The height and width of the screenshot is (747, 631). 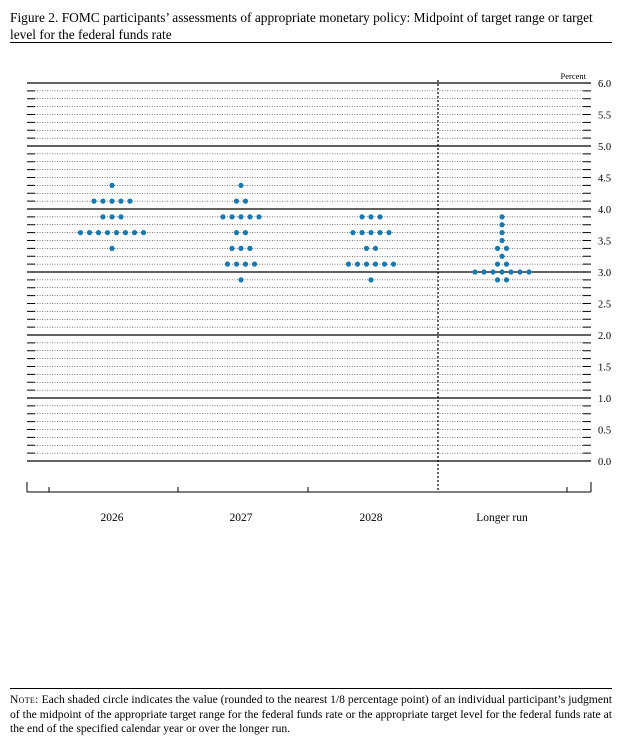 What do you see at coordinates (241, 518) in the screenshot?
I see `x-category-label: 2027` at bounding box center [241, 518].